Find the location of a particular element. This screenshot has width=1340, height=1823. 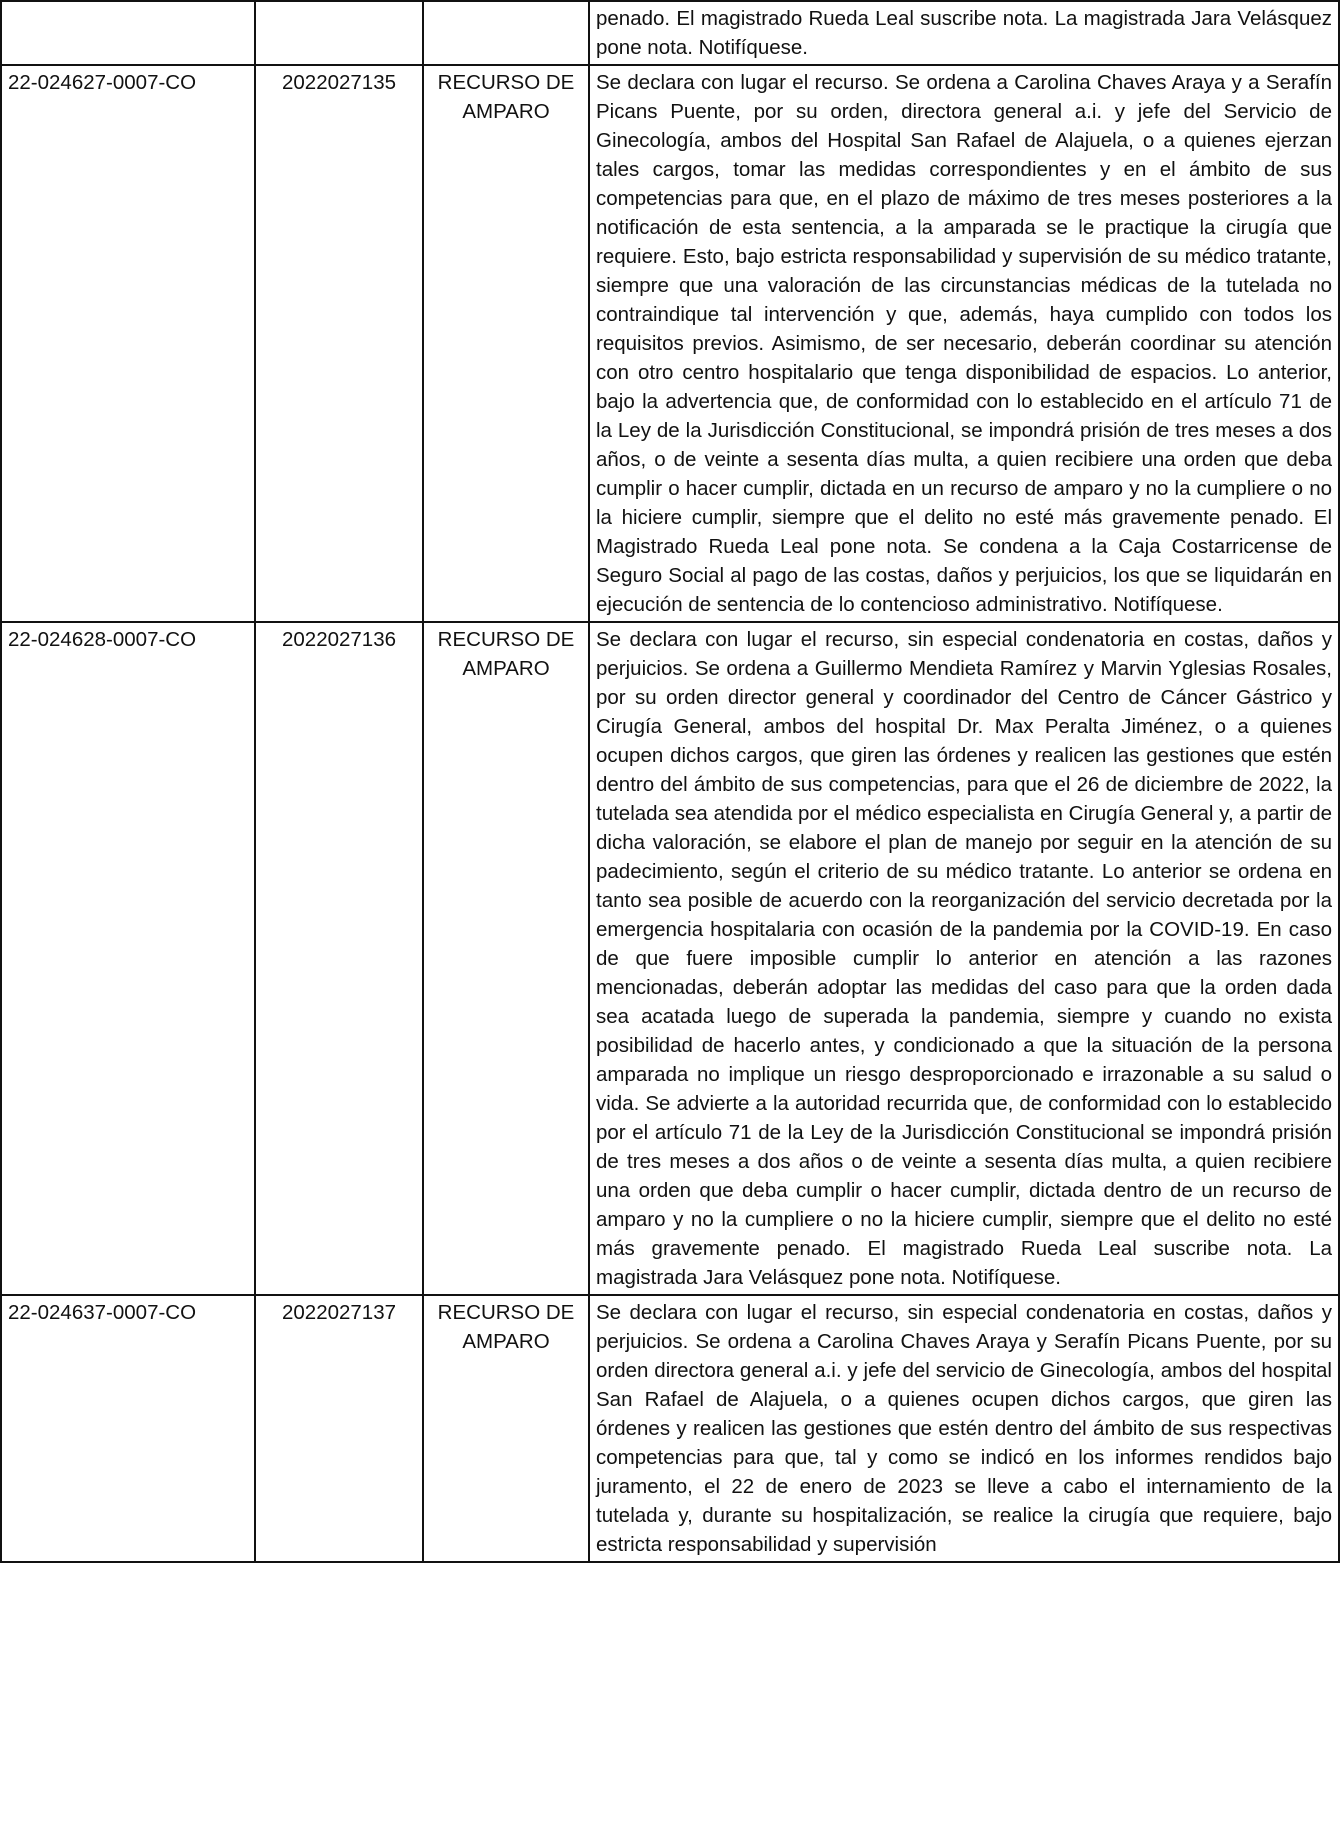

vote-number is located at coordinates (339, 33).